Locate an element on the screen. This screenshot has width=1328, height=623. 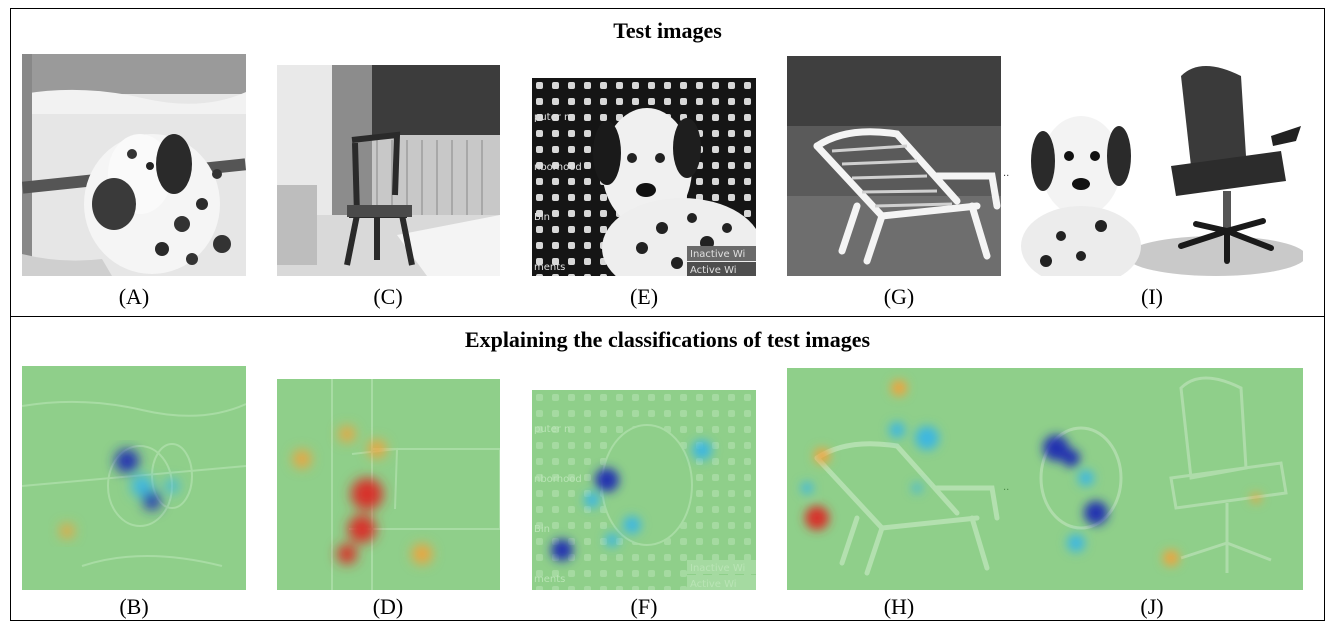
heatmap-h-image is located at coordinates (899, 479).